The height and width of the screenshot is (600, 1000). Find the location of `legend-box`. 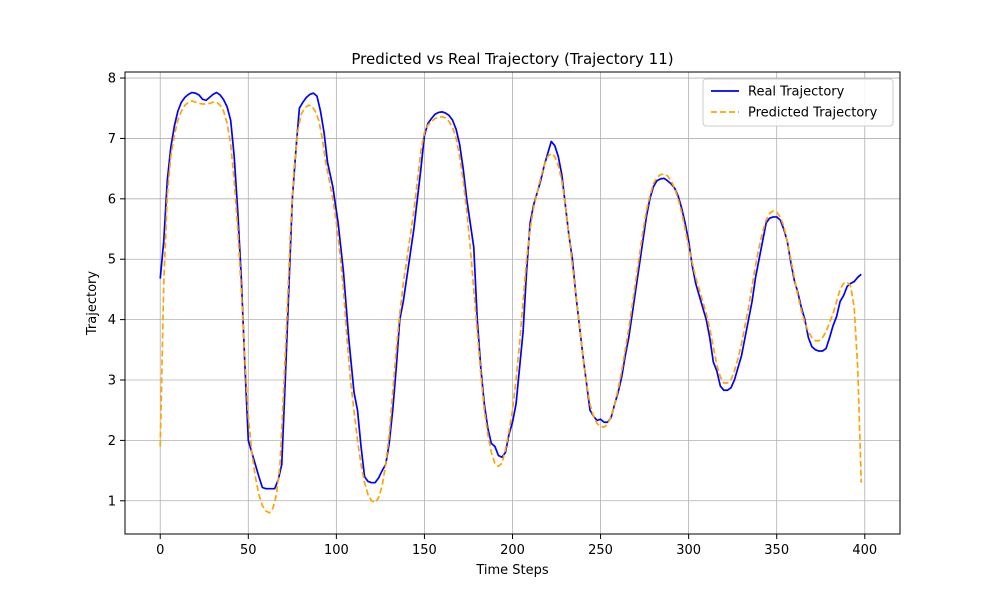

legend-box is located at coordinates (798, 102).